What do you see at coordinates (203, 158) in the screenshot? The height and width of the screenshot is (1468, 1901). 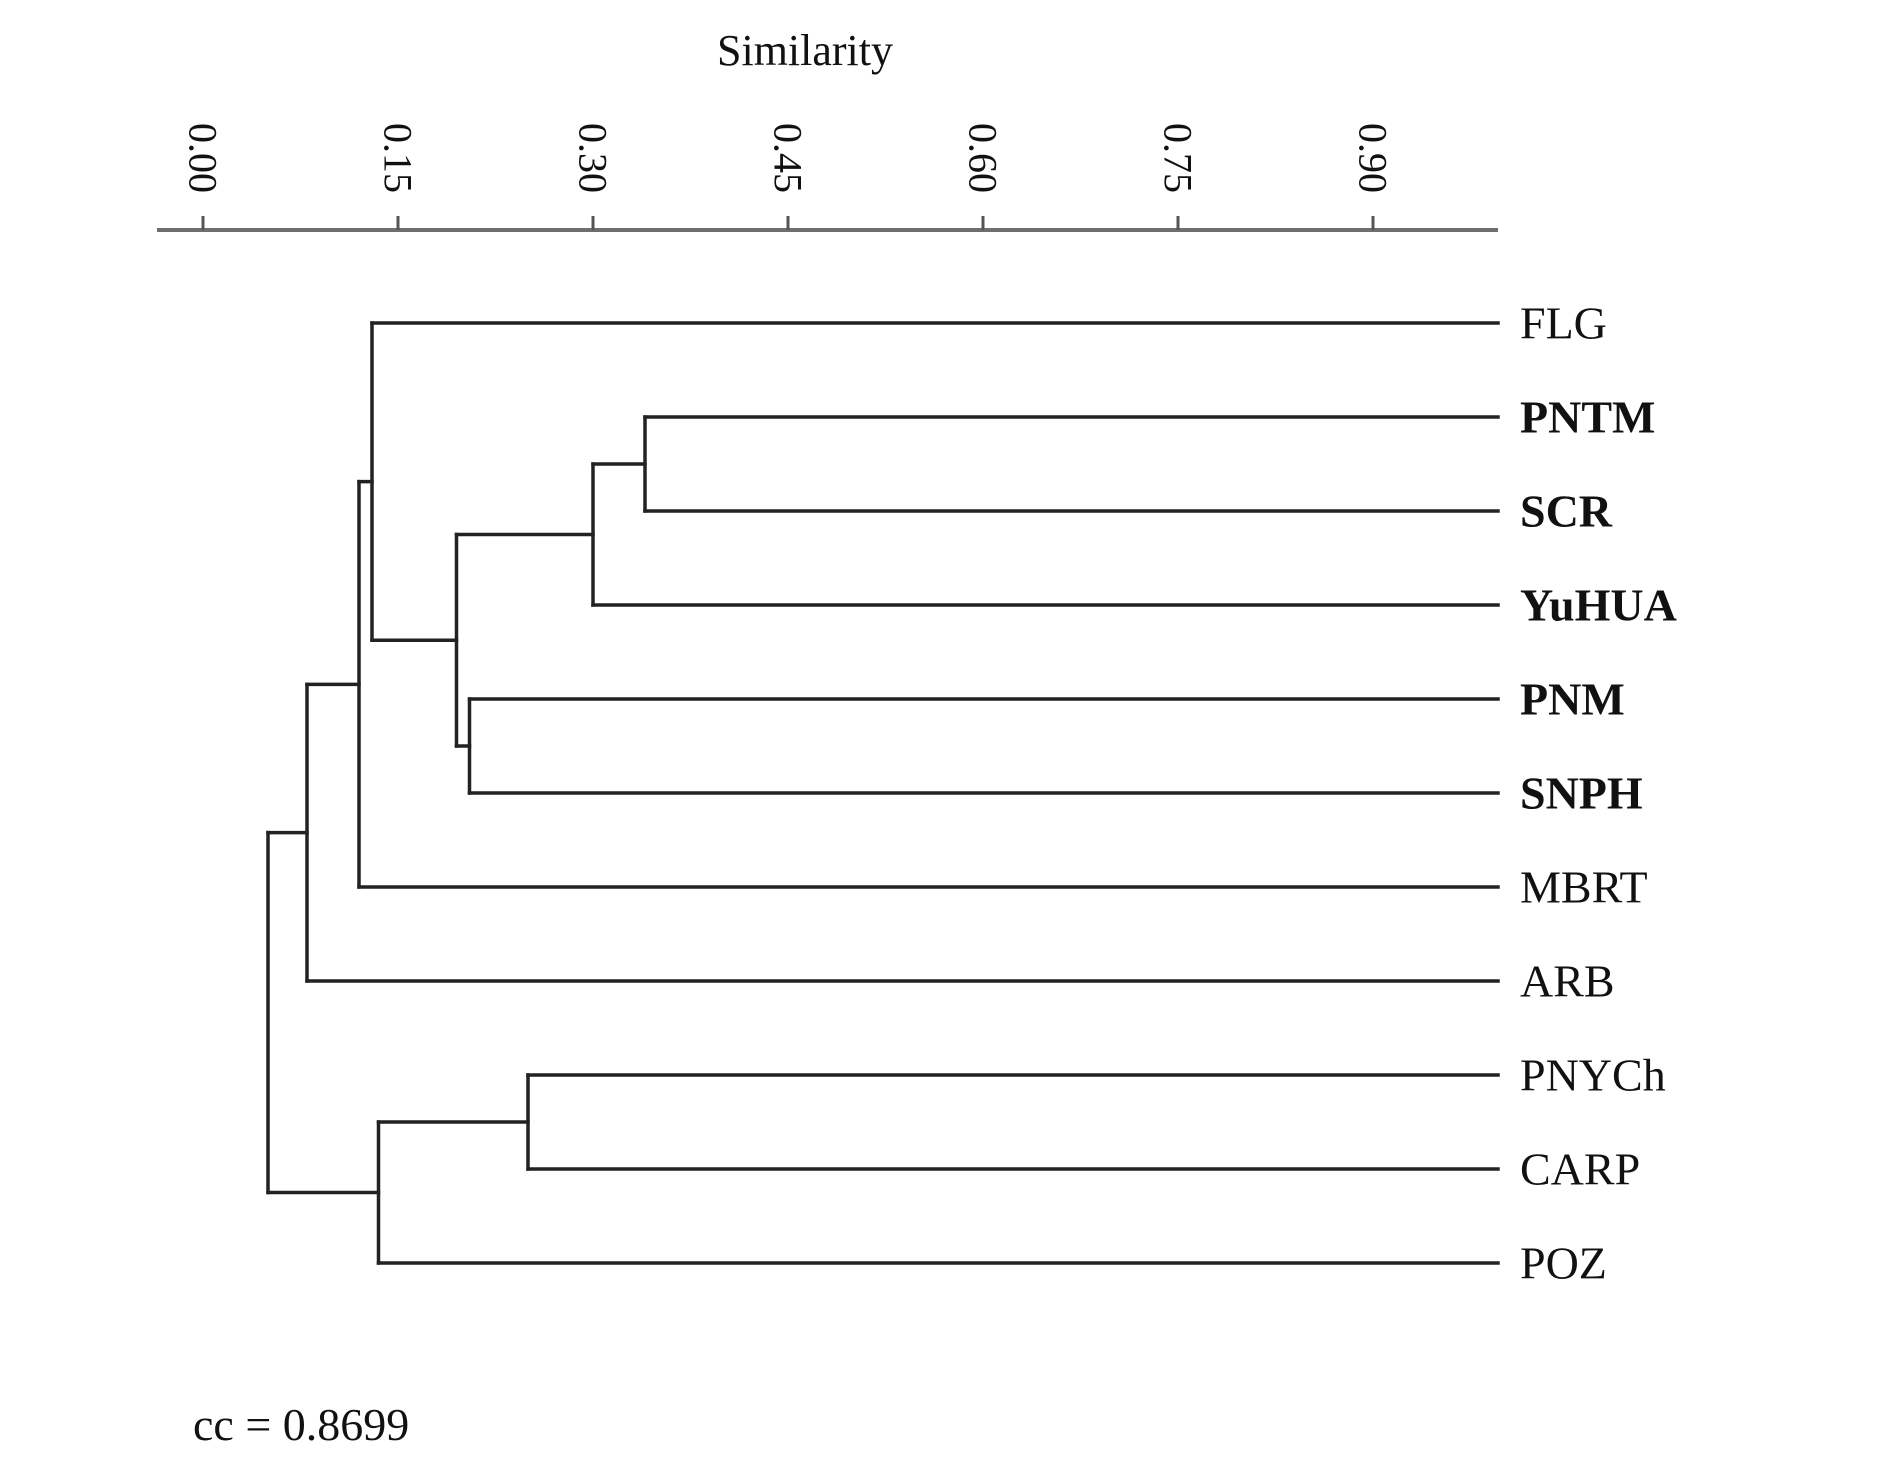 I see `axis-tick-label: 0.00` at bounding box center [203, 158].